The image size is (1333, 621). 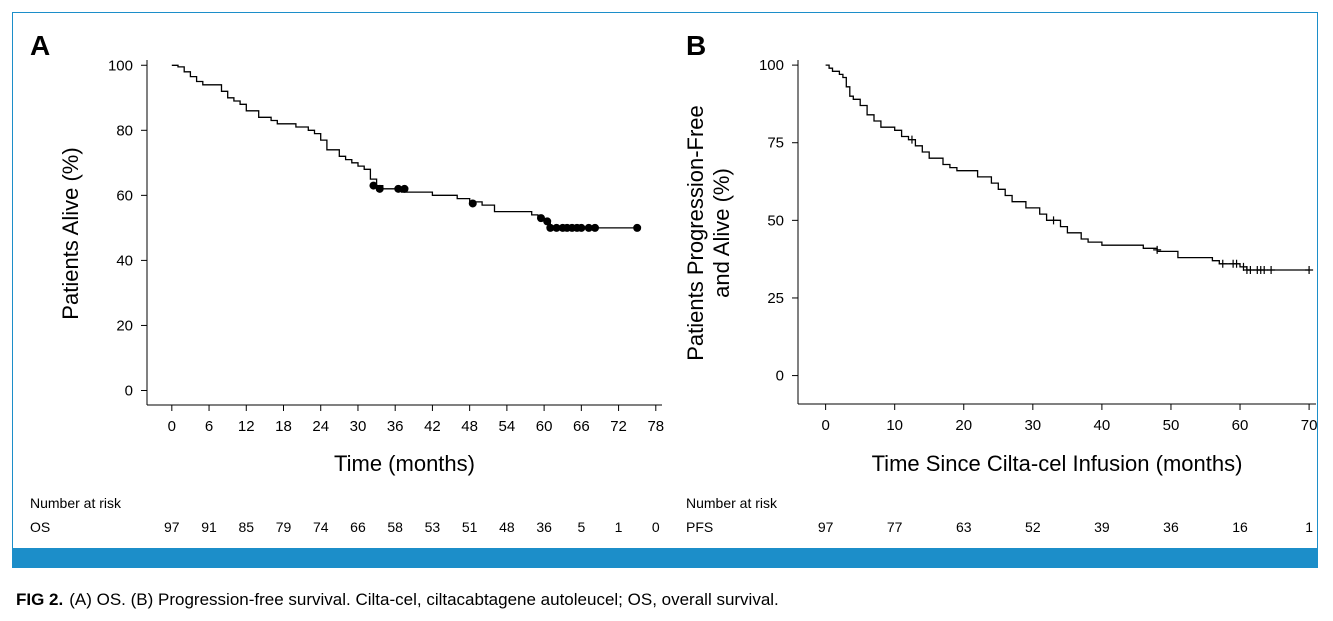 I want to click on x-tick-label: 36, so click(x=395, y=426).